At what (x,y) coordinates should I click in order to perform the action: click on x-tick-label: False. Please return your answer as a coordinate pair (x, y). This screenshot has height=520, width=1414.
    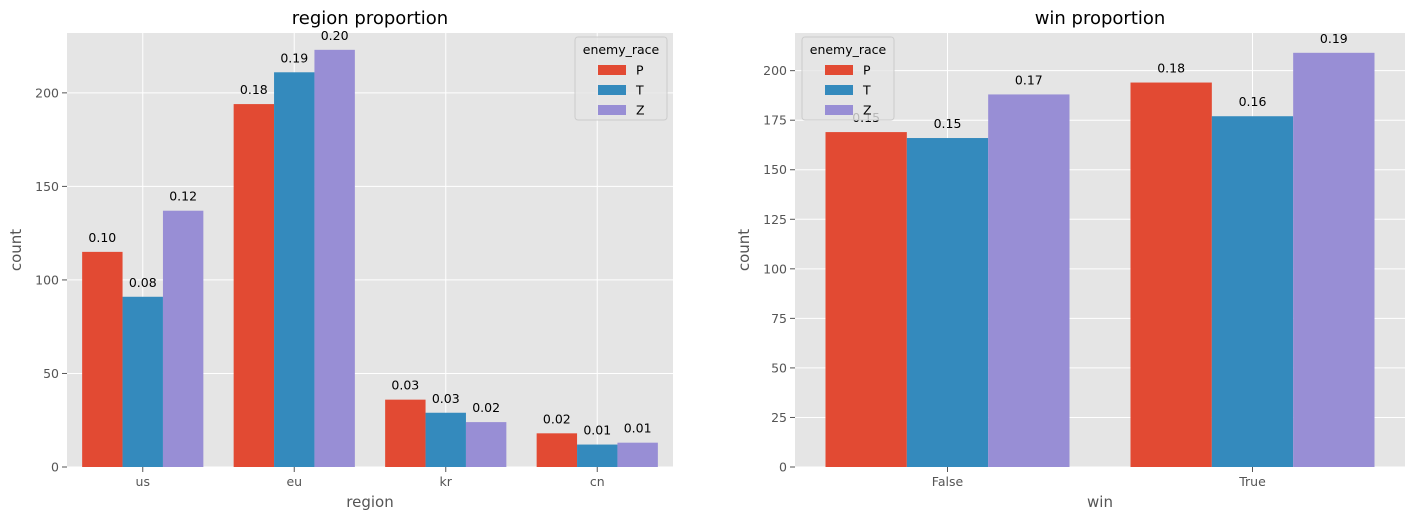
    Looking at the image, I should click on (948, 481).